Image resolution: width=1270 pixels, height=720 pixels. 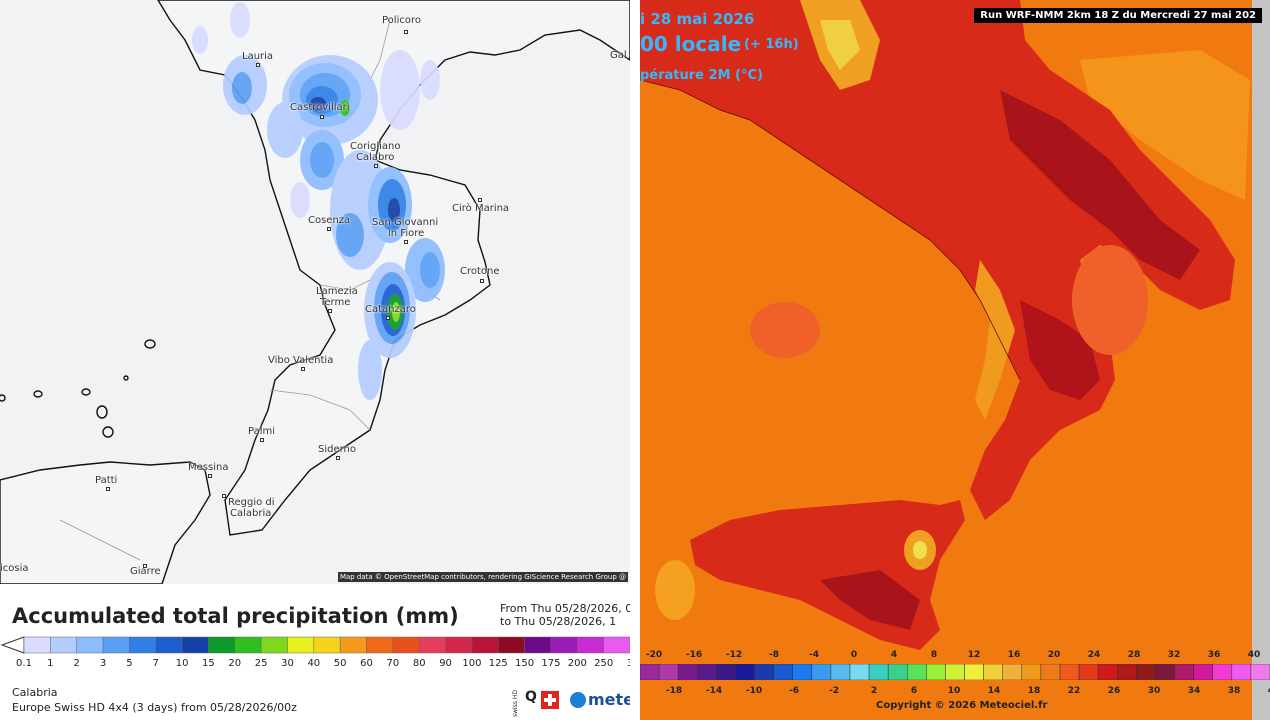 I want to click on period-from: From Thu 05/28/2026, 0, so click(x=565, y=608).